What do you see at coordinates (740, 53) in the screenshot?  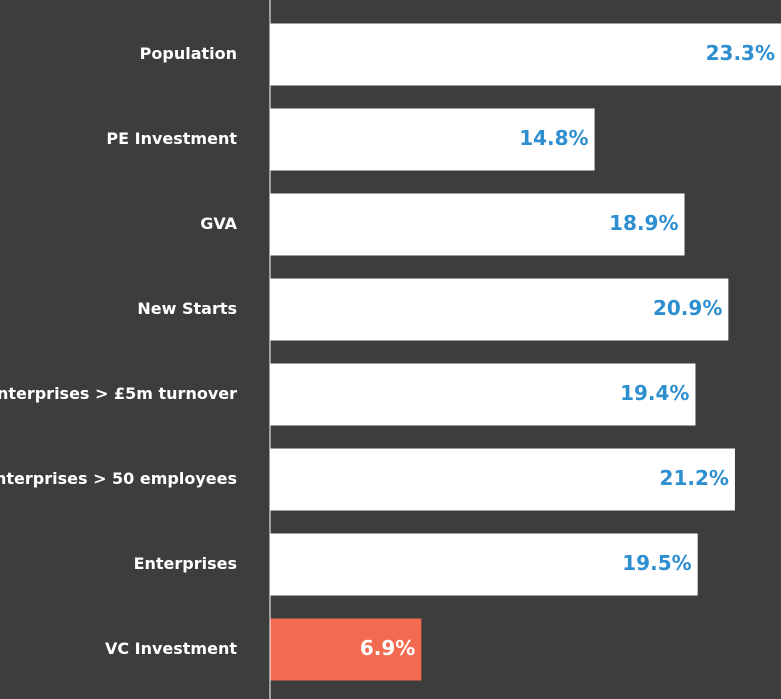 I see `value-label: 23.3%` at bounding box center [740, 53].